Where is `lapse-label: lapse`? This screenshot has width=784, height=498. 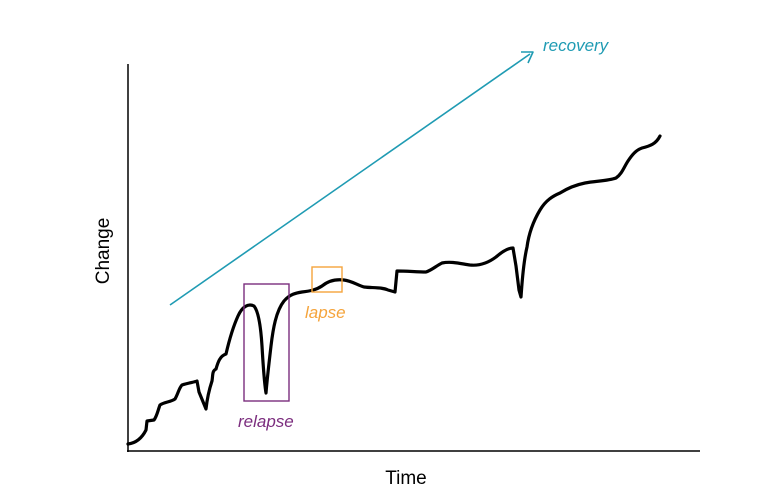
lapse-label: lapse is located at coordinates (325, 312).